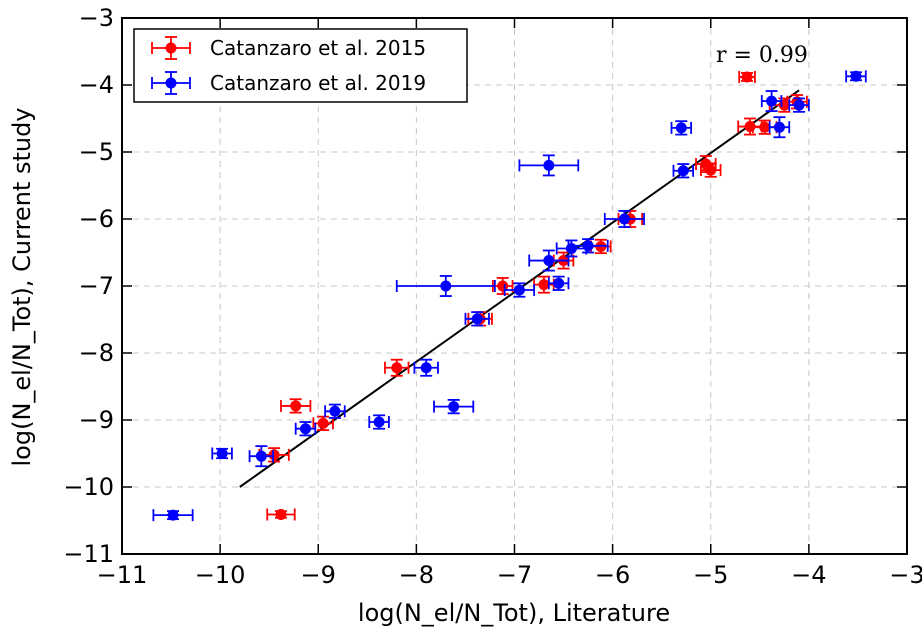 The height and width of the screenshot is (632, 922). Describe the element at coordinates (88, 487) in the screenshot. I see `y-tick-label: −10` at that location.